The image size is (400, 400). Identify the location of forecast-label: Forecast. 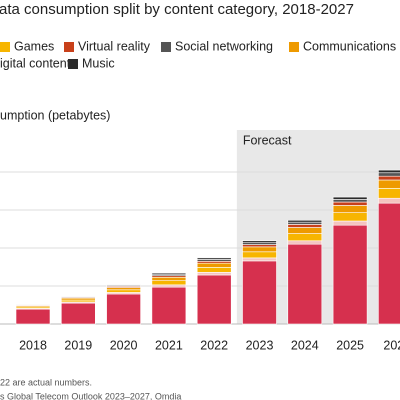
(267, 140).